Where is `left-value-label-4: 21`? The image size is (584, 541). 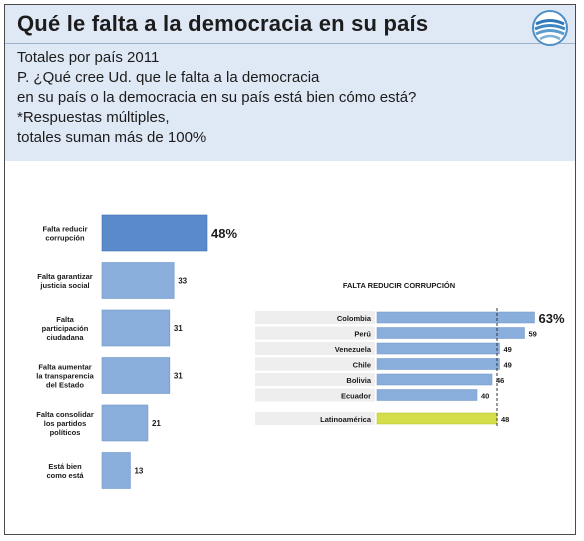 left-value-label-4: 21 is located at coordinates (156, 423).